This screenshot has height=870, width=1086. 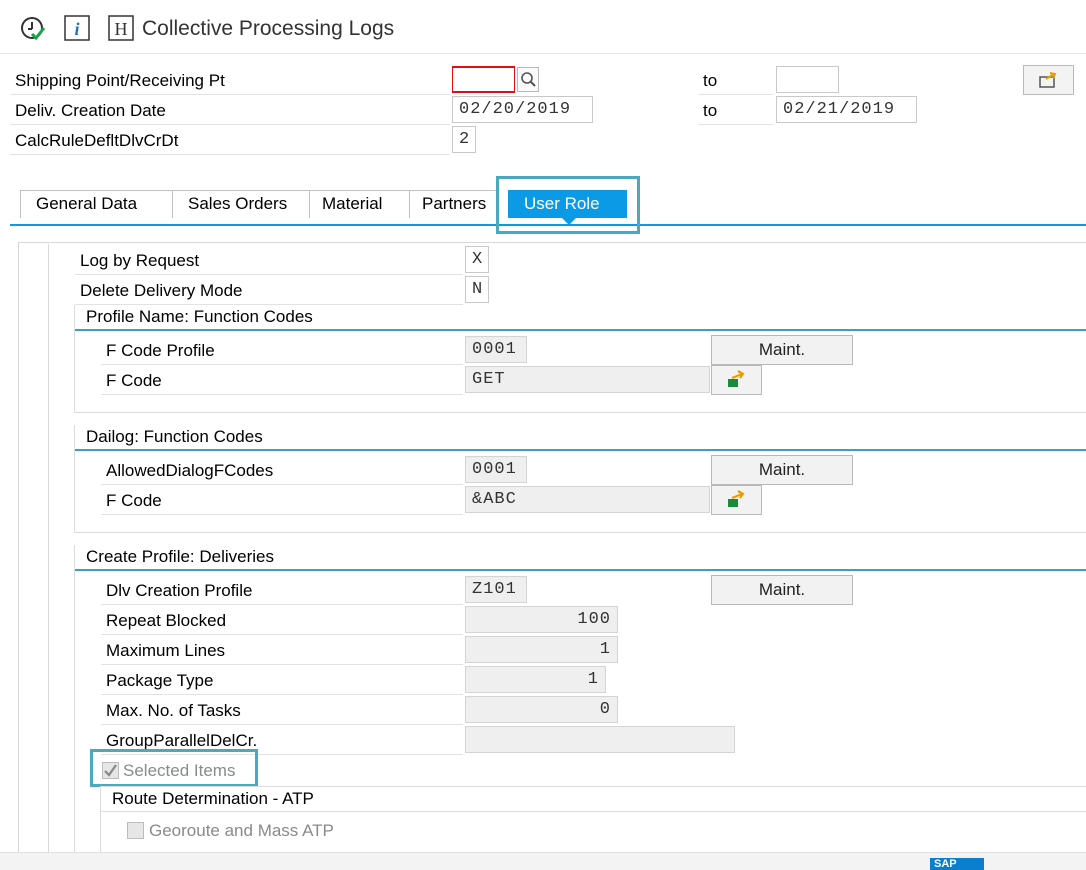 I want to click on georoute-checkbox, so click(x=135, y=830).